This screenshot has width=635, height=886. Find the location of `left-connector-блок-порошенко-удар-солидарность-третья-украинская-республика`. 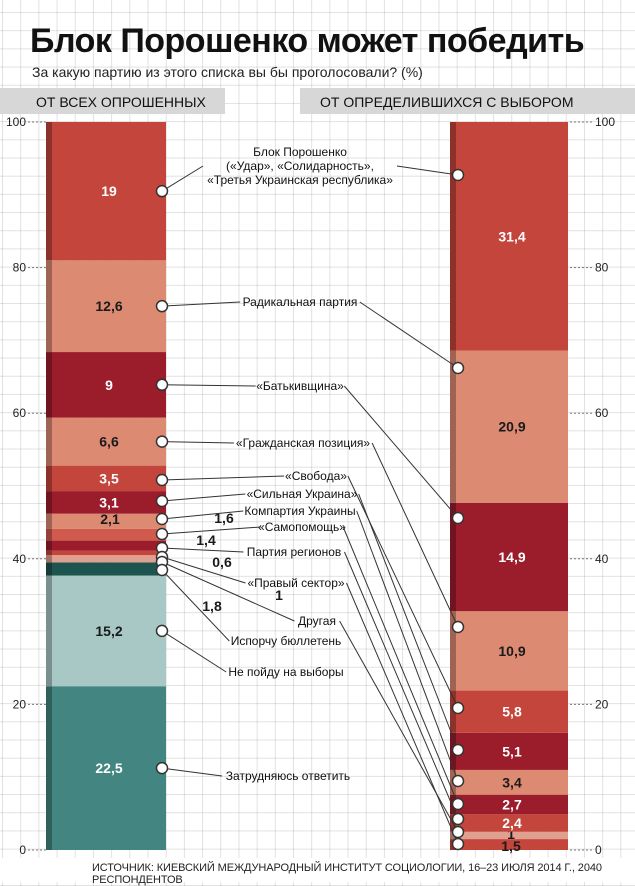

left-connector-блок-порошенко-удар-солидарность-третья-украинская-республика is located at coordinates (182, 178).